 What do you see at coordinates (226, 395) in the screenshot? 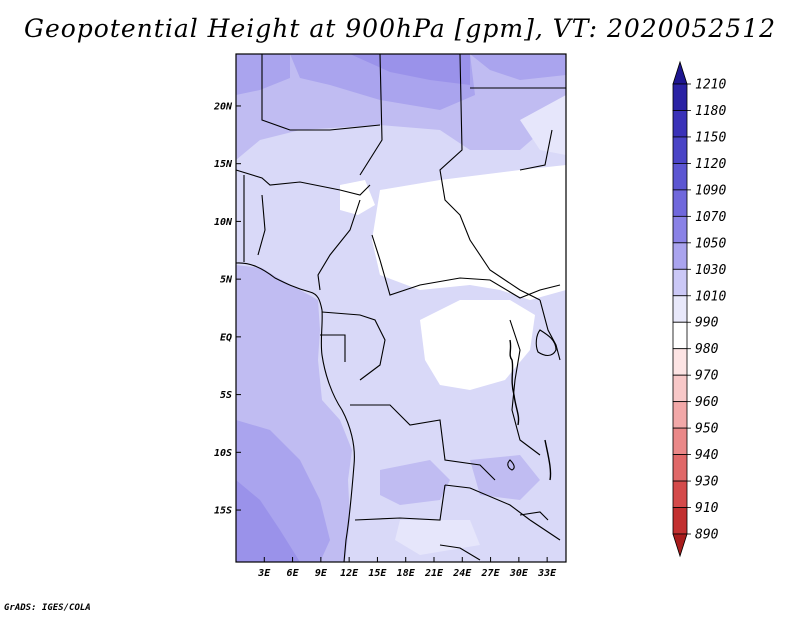
I see `lat-label: 5S` at bounding box center [226, 395].